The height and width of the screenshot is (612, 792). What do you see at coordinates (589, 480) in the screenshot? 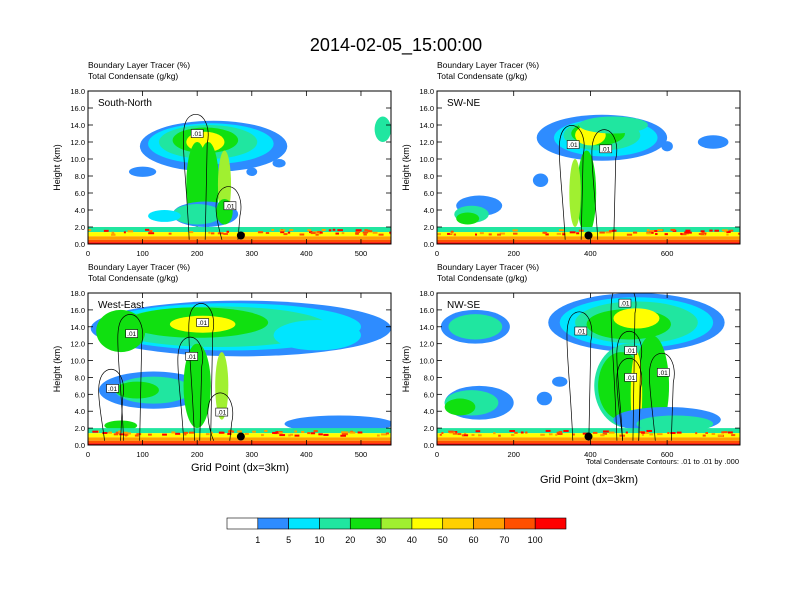
I see `x-axis-label-right: Grid Point (dx=3km)` at bounding box center [589, 480].